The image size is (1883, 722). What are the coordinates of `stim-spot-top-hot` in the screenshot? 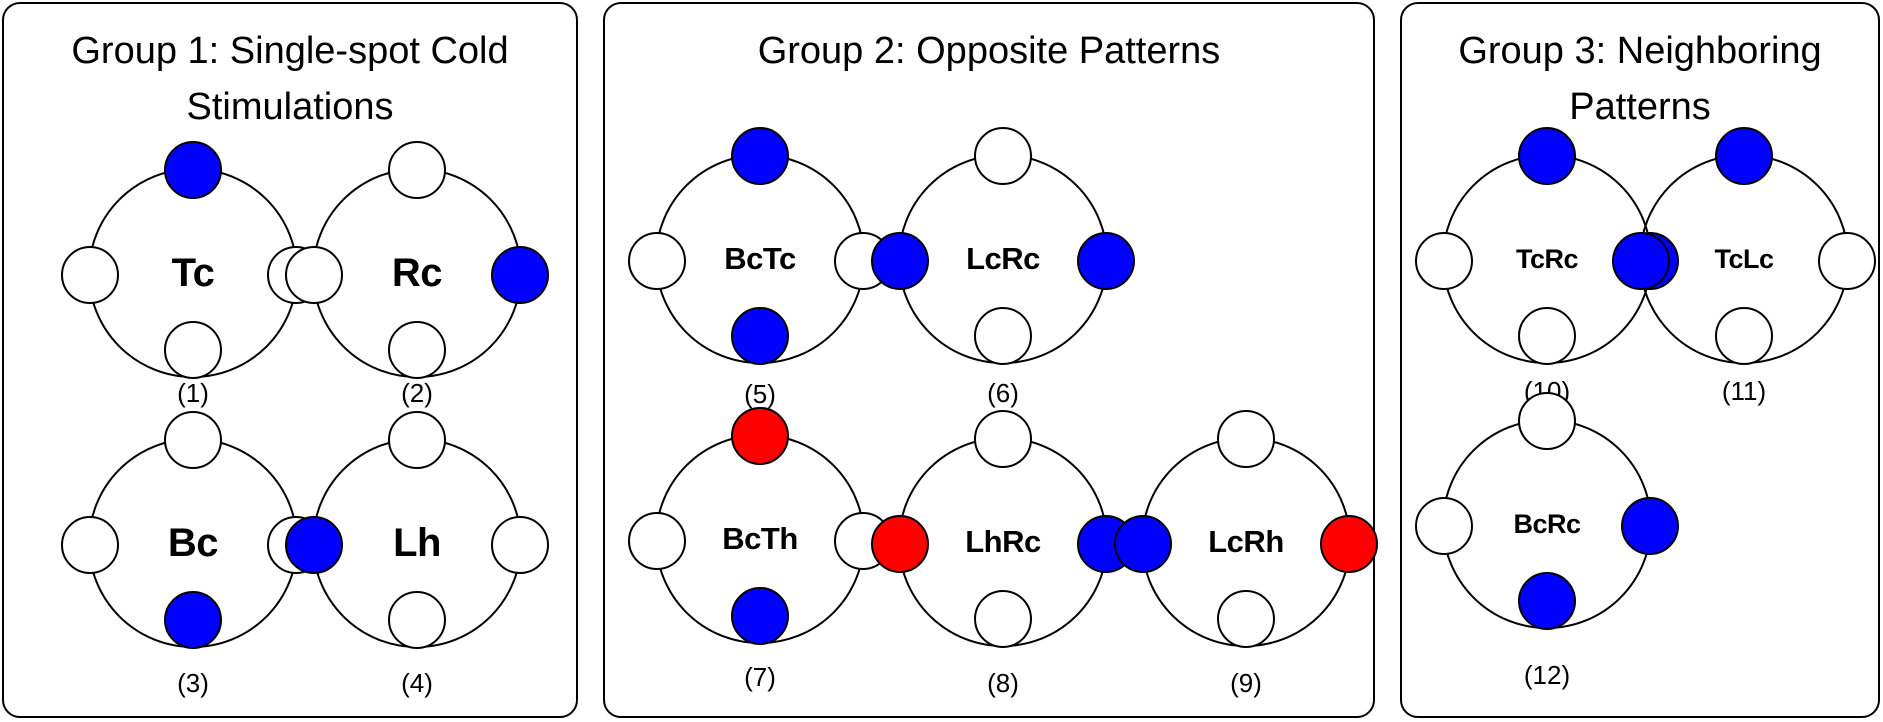 It's located at (760, 436).